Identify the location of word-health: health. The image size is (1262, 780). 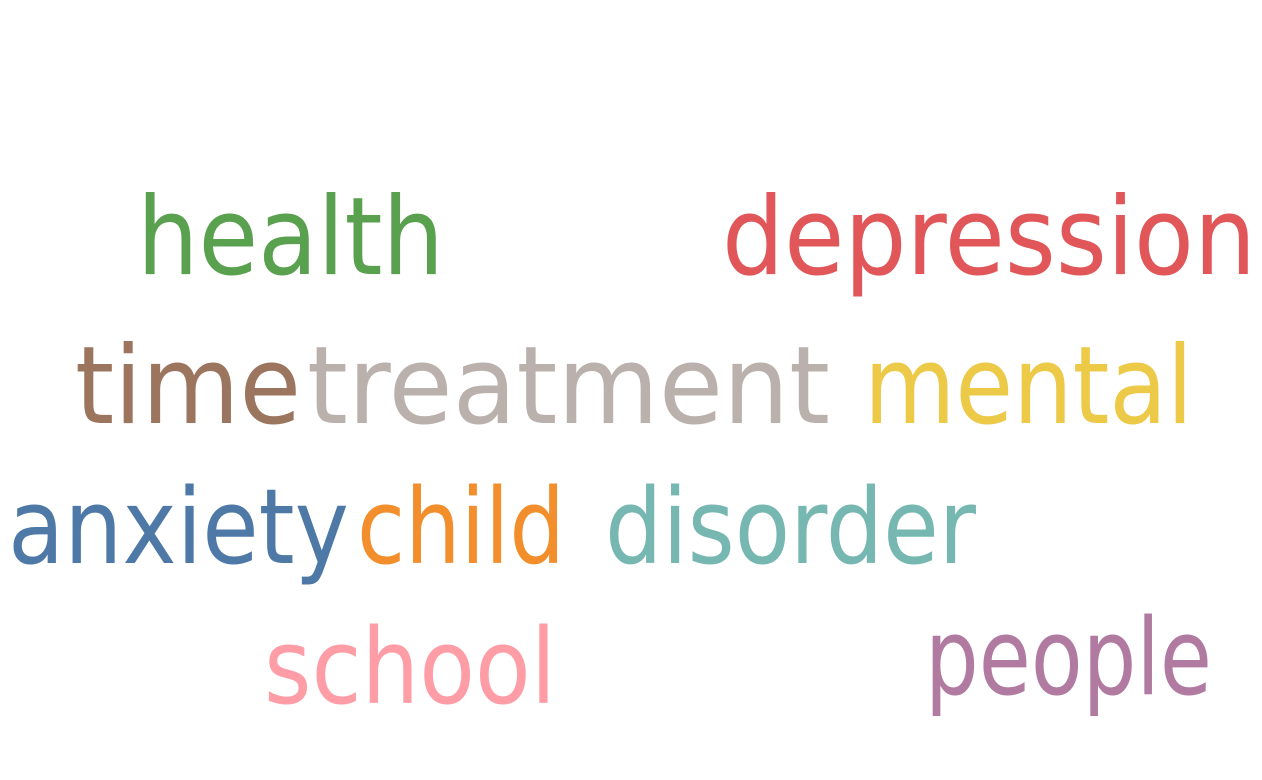
(290, 237).